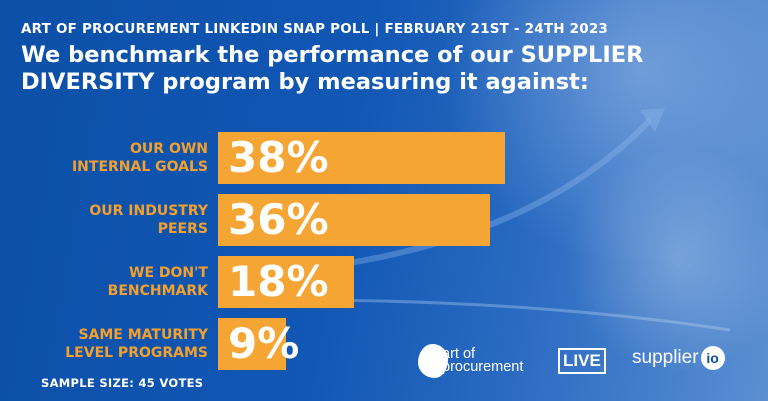  What do you see at coordinates (113, 220) in the screenshot?
I see `category-label: OUR INDUSTRY PEERS` at bounding box center [113, 220].